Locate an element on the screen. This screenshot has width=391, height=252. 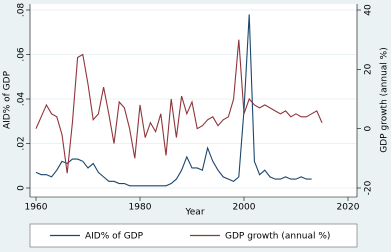
x-tick-label: 1980 is located at coordinates (140, 208).